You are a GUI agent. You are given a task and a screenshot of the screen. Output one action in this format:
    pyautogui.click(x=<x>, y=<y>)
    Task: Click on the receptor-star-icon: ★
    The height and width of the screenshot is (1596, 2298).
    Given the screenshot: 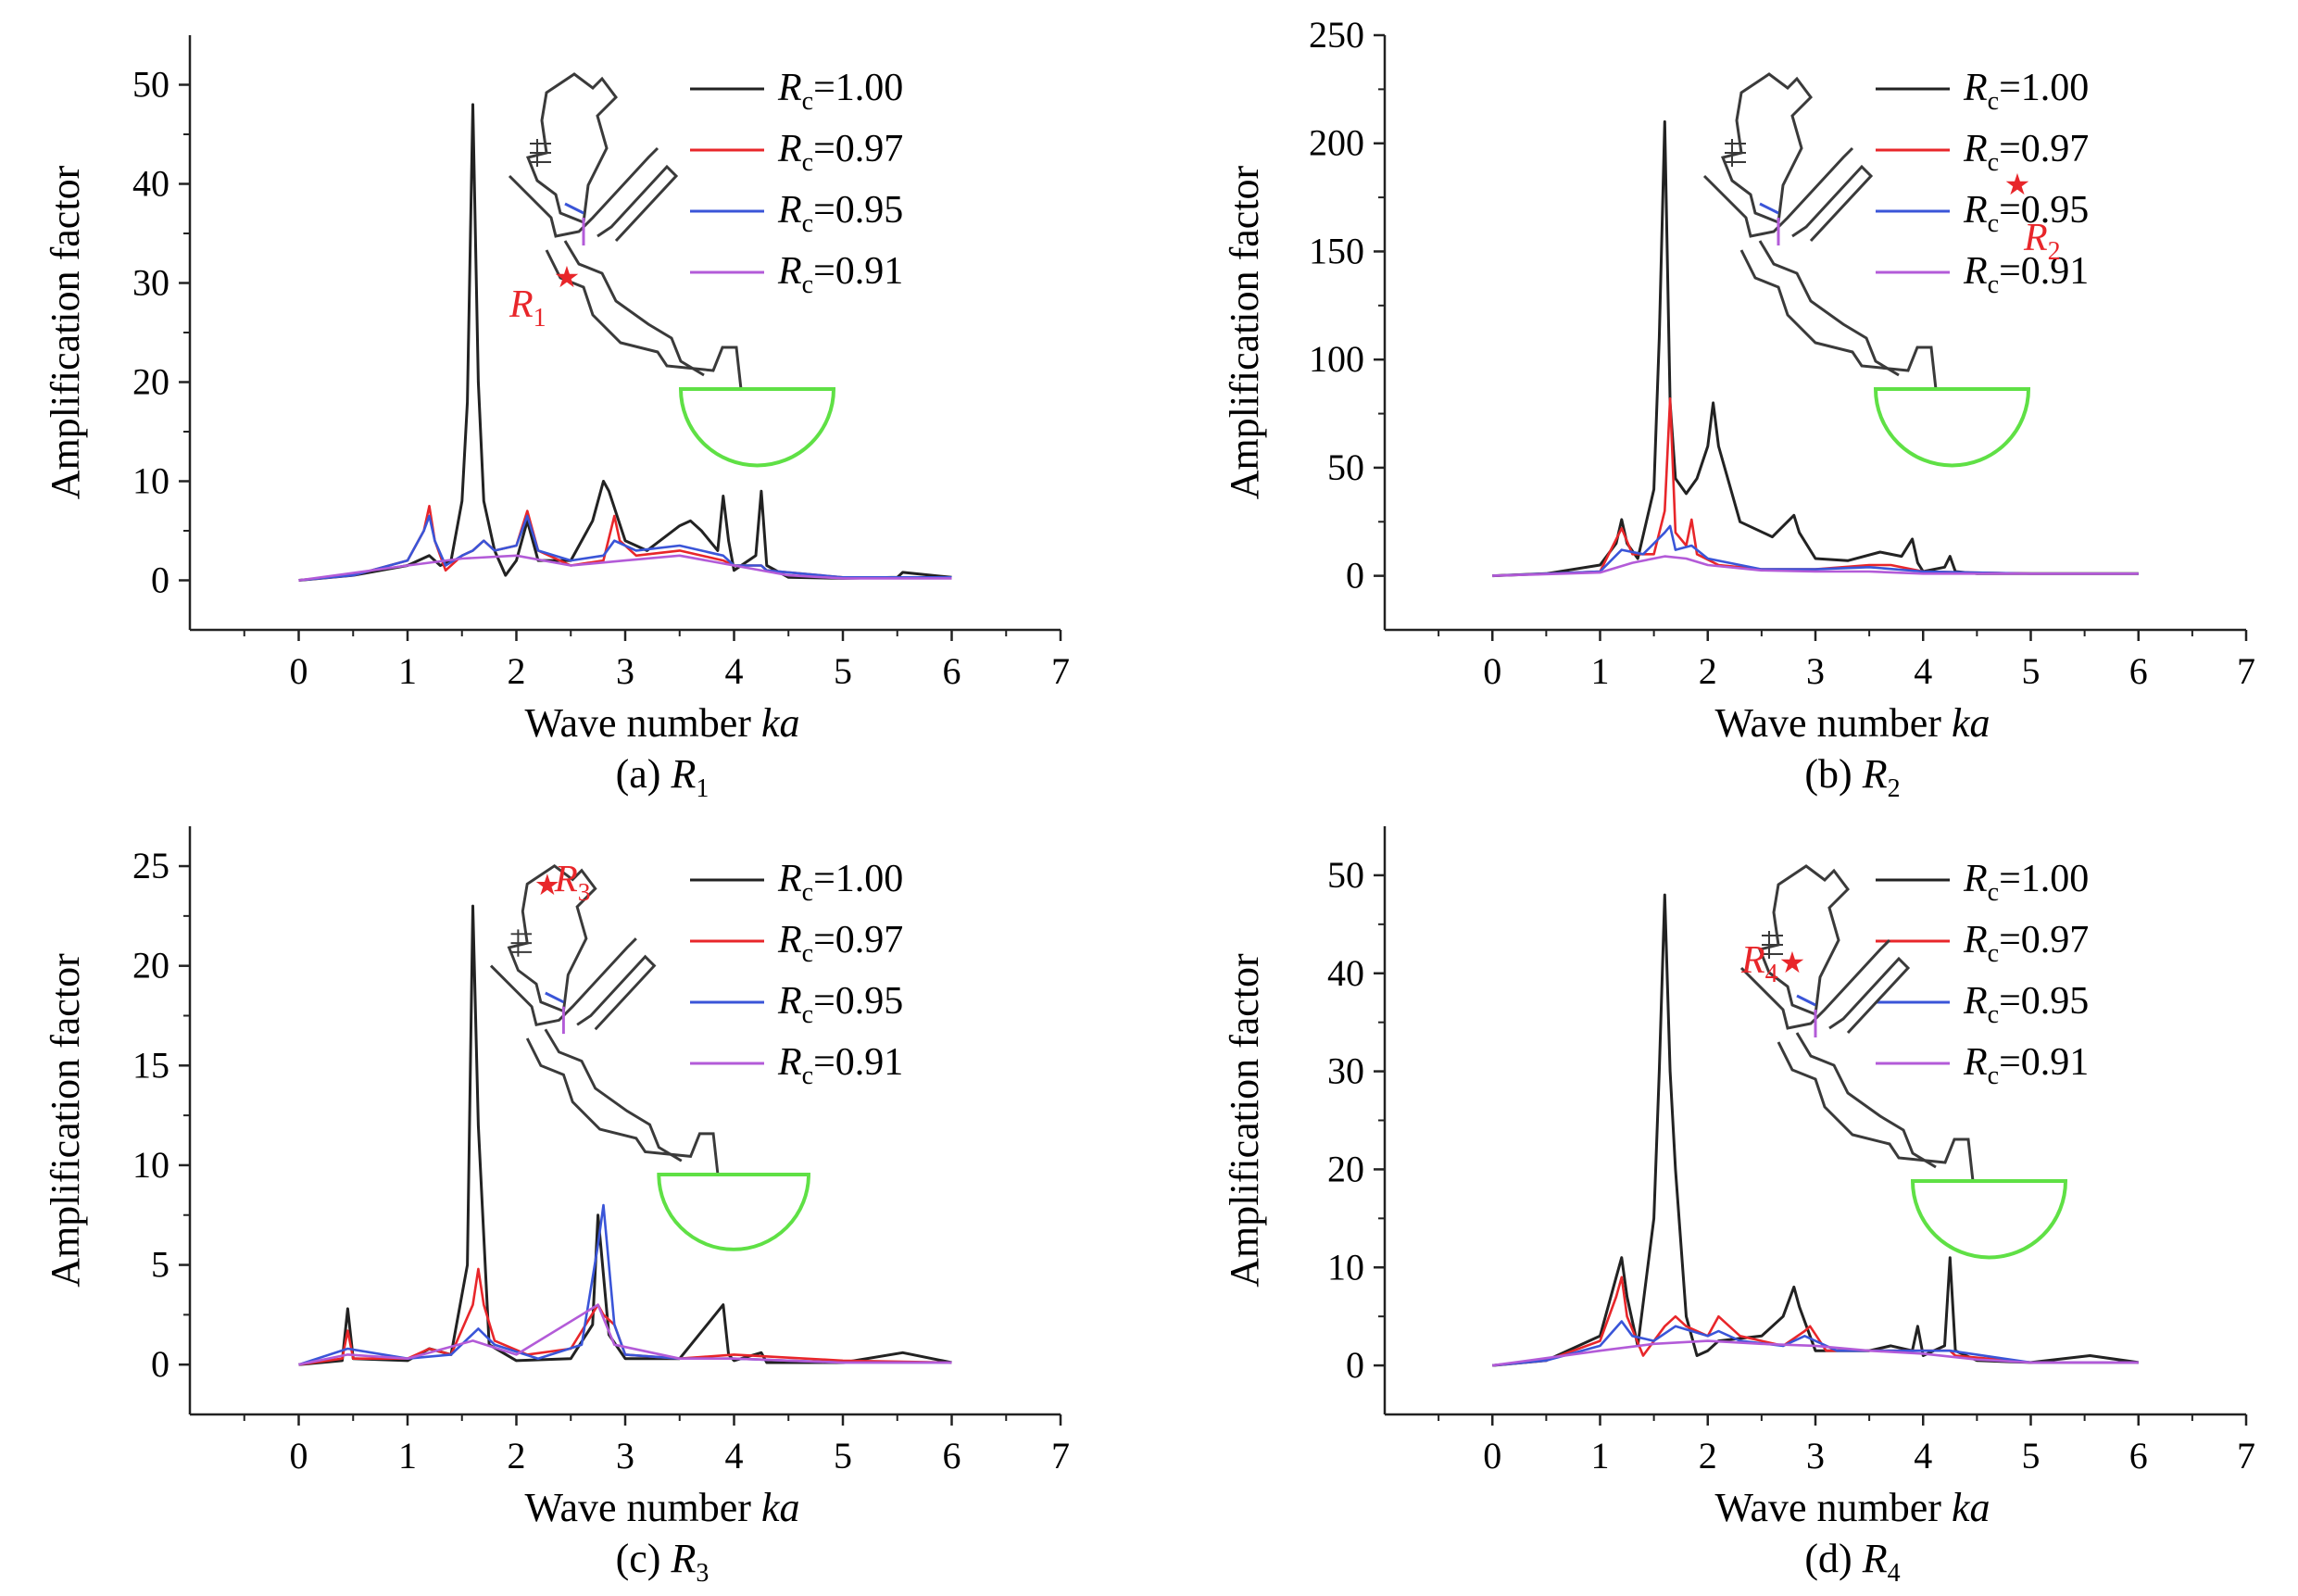 What is the action you would take?
    pyautogui.click(x=1792, y=962)
    